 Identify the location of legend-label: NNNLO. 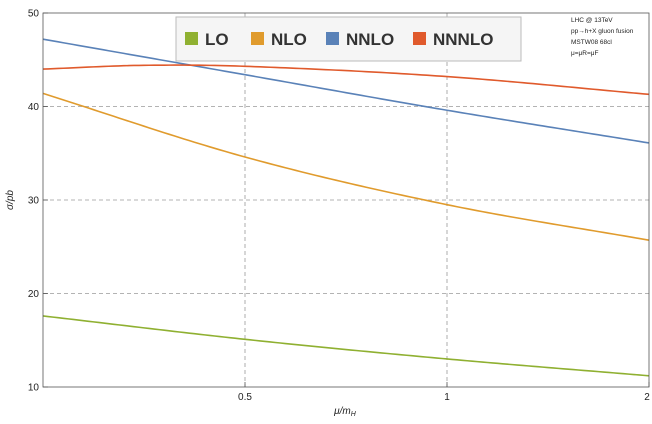
(463, 39).